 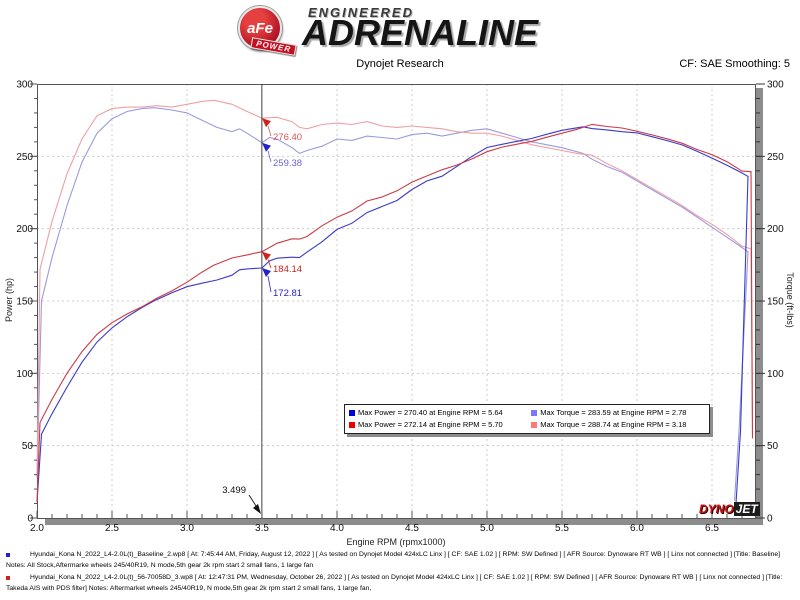 What do you see at coordinates (613, 412) in the screenshot?
I see `legend-label: Max Torque = 283.59 at Engine RPM = 2.78` at bounding box center [613, 412].